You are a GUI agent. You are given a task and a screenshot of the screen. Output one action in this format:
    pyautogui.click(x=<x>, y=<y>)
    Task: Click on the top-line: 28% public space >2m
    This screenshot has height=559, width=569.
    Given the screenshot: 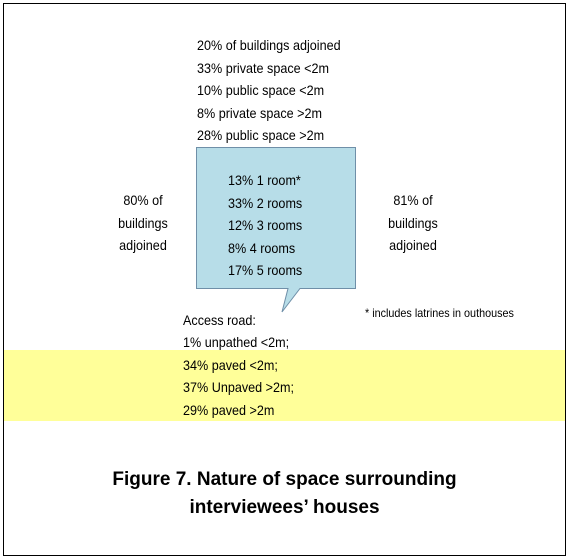 What is the action you would take?
    pyautogui.click(x=261, y=135)
    